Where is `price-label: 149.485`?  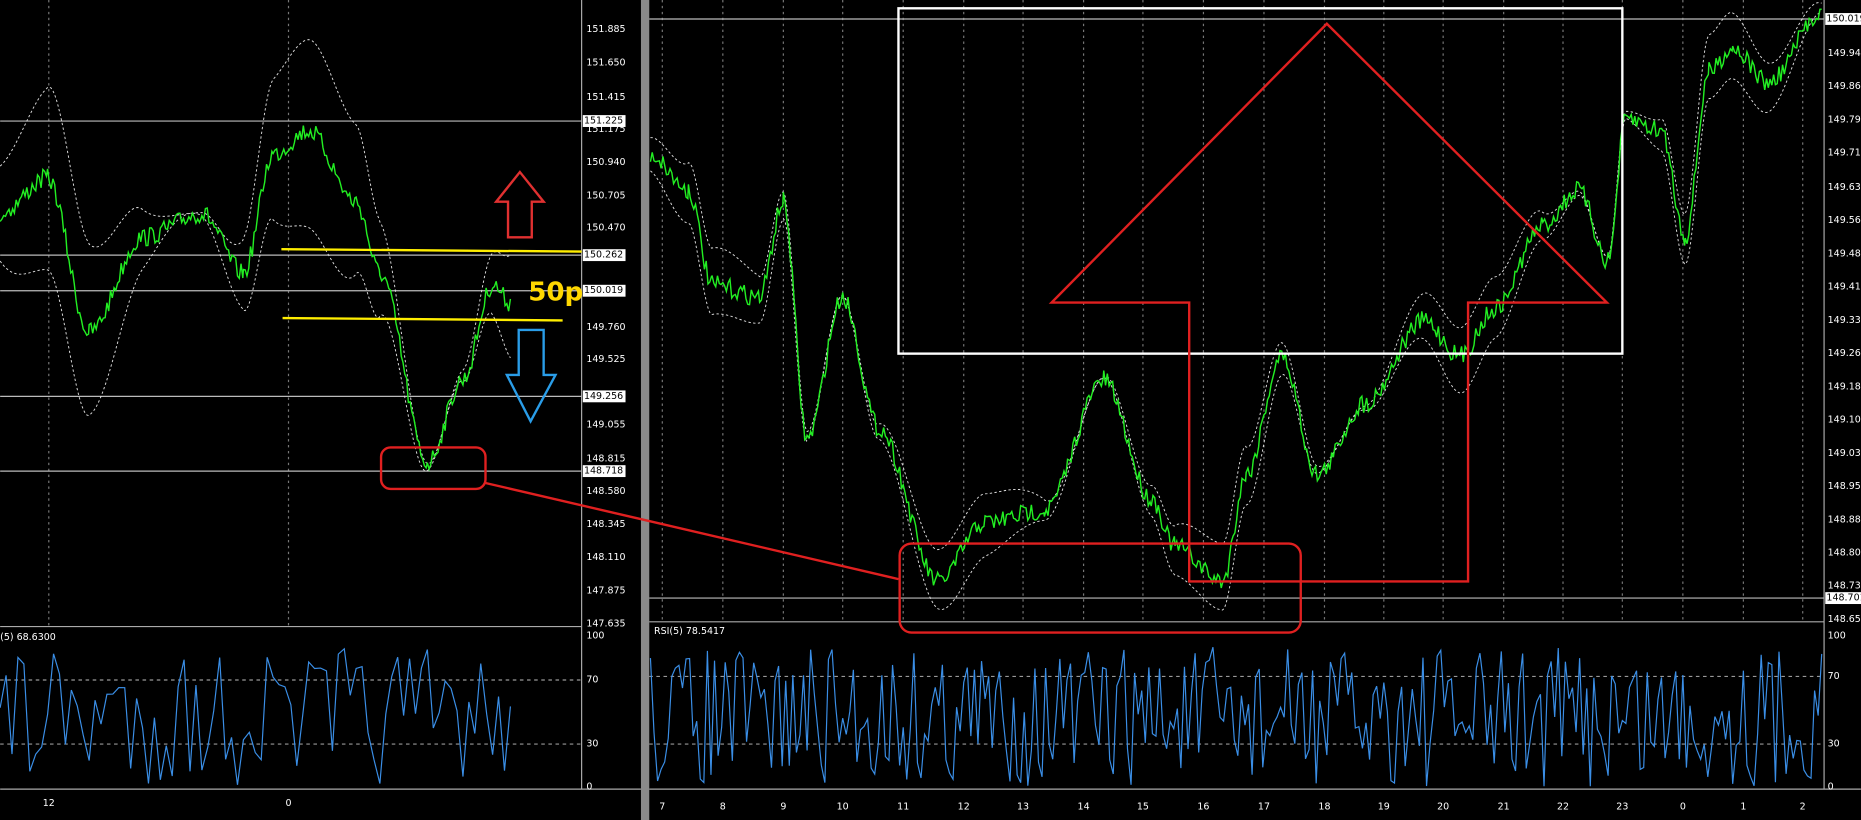 price-label: 149.485 is located at coordinates (1844, 253).